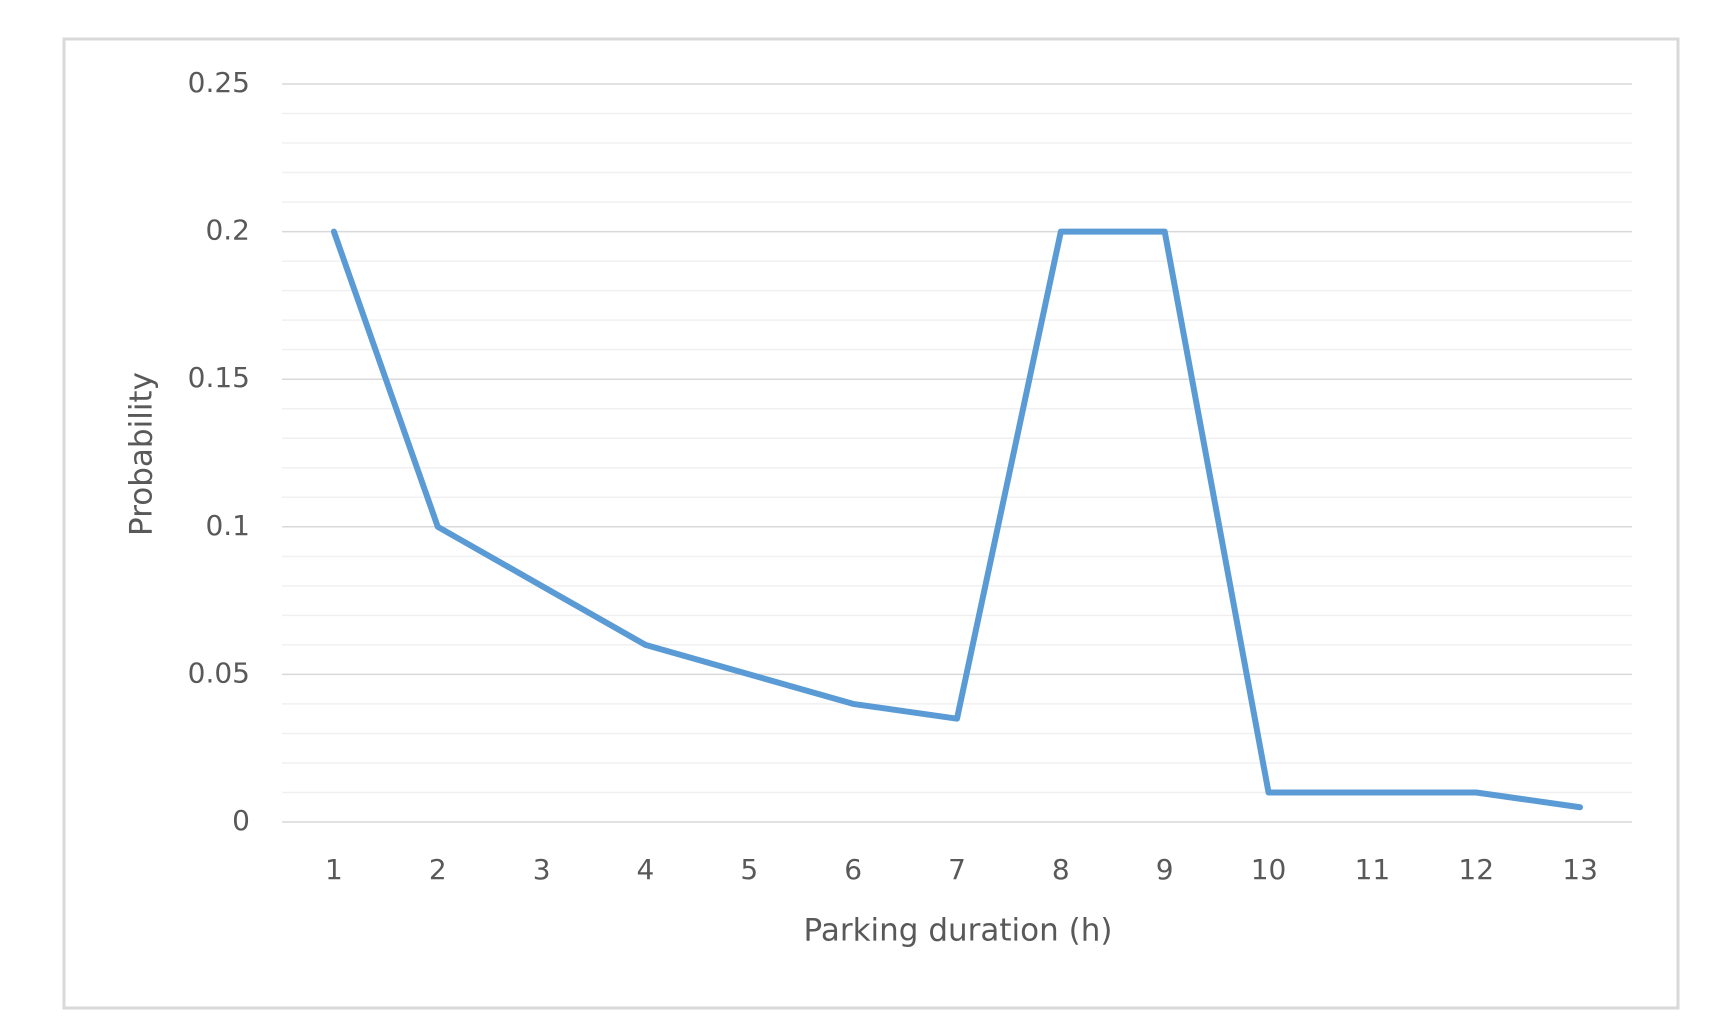 The height and width of the screenshot is (1032, 1736). I want to click on x-tick-label: 12, so click(1476, 869).